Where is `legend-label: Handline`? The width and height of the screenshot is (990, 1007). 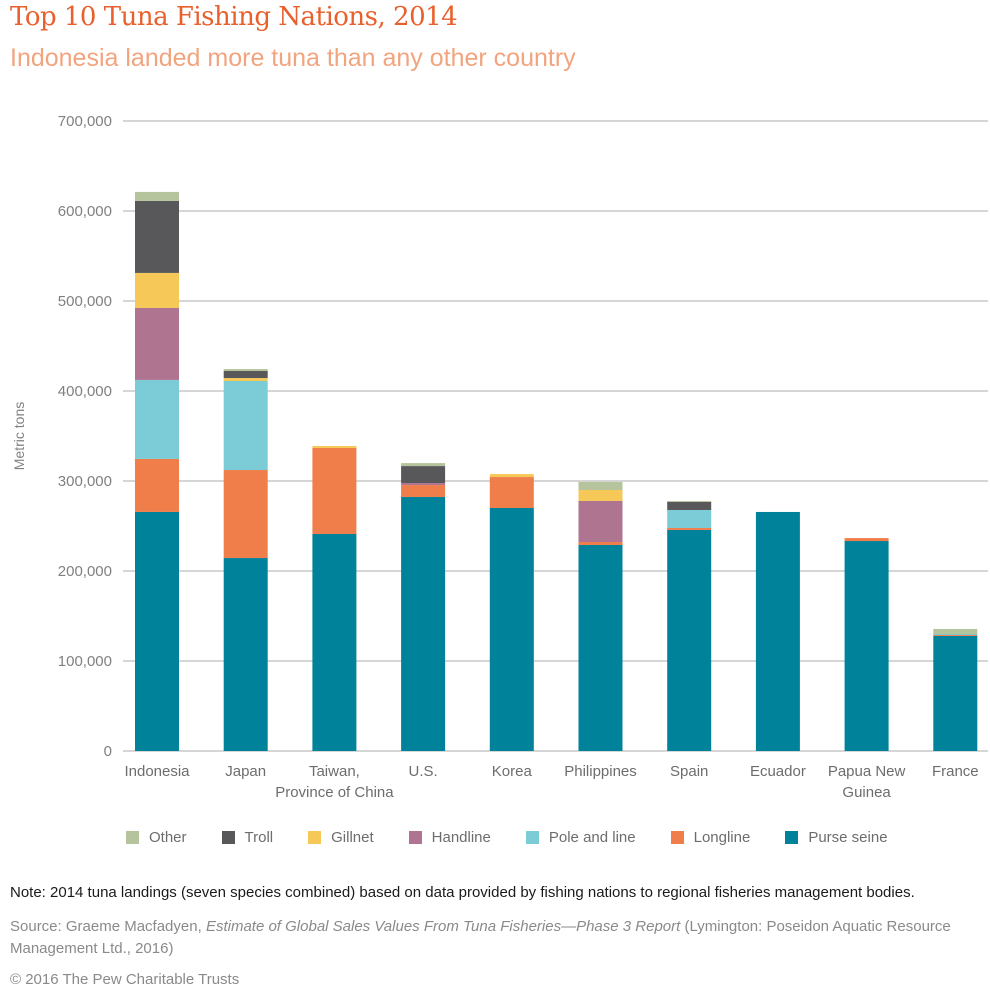
legend-label: Handline is located at coordinates (461, 837).